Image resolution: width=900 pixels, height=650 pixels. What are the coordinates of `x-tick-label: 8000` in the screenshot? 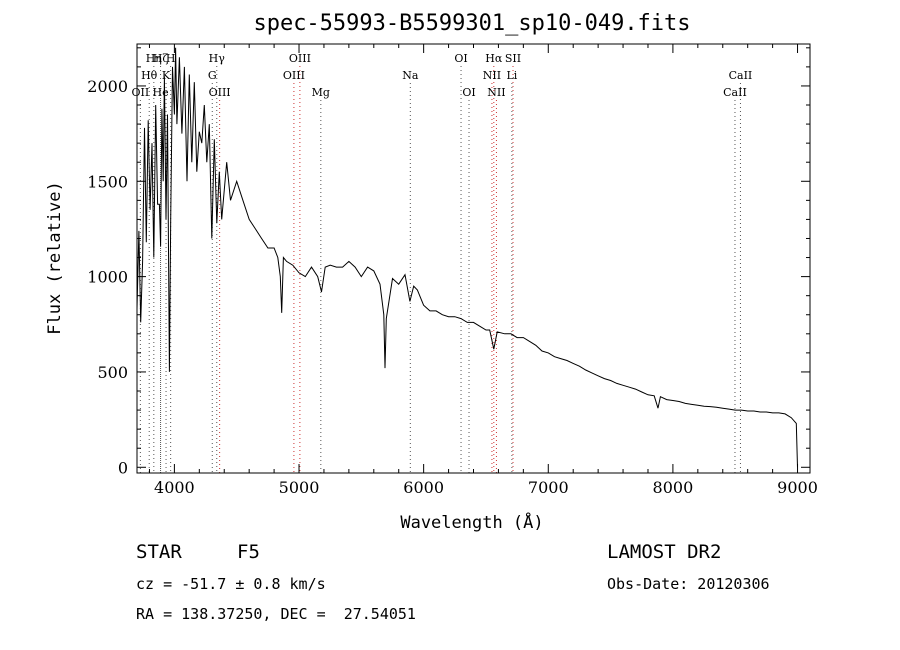 It's located at (673, 487).